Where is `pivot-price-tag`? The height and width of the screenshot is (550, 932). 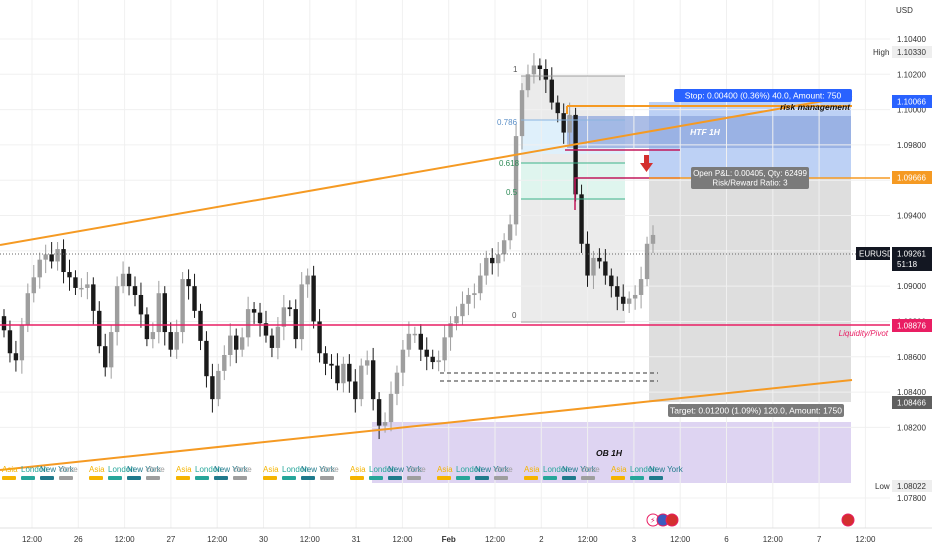
pivot-price-tag is located at coordinates (912, 325).